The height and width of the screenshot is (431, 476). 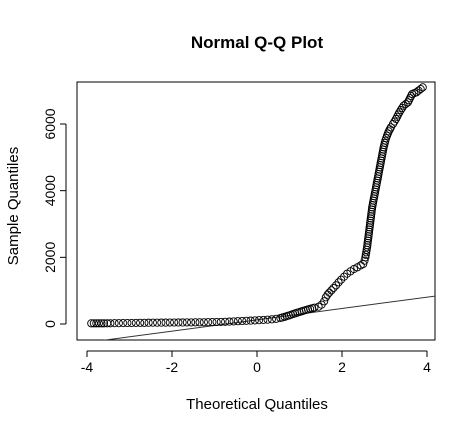 I want to click on y-axis-label: Sample Quantiles, so click(x=13, y=206).